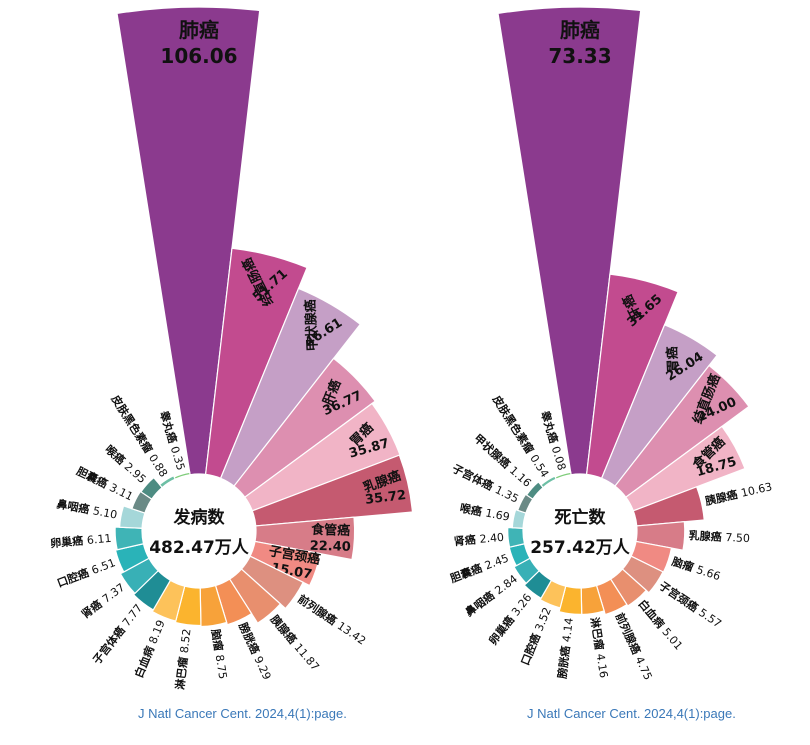 This screenshot has height=745, width=810. I want to click on value-label-1-12: 4.14, so click(568, 630).